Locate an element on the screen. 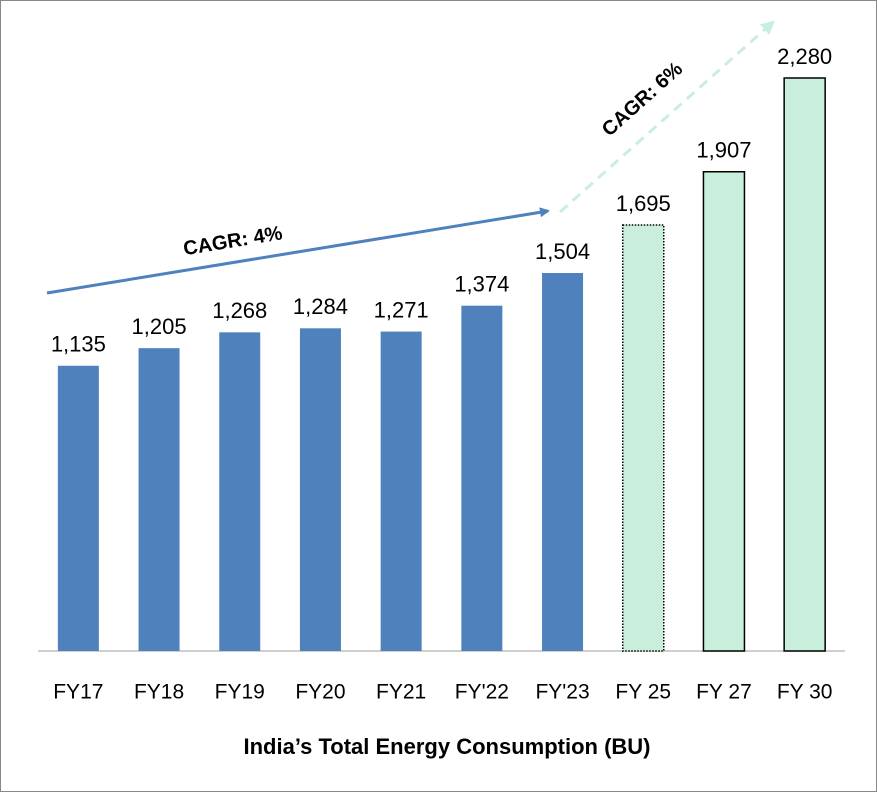  data-label: 1,504 is located at coordinates (562, 251).